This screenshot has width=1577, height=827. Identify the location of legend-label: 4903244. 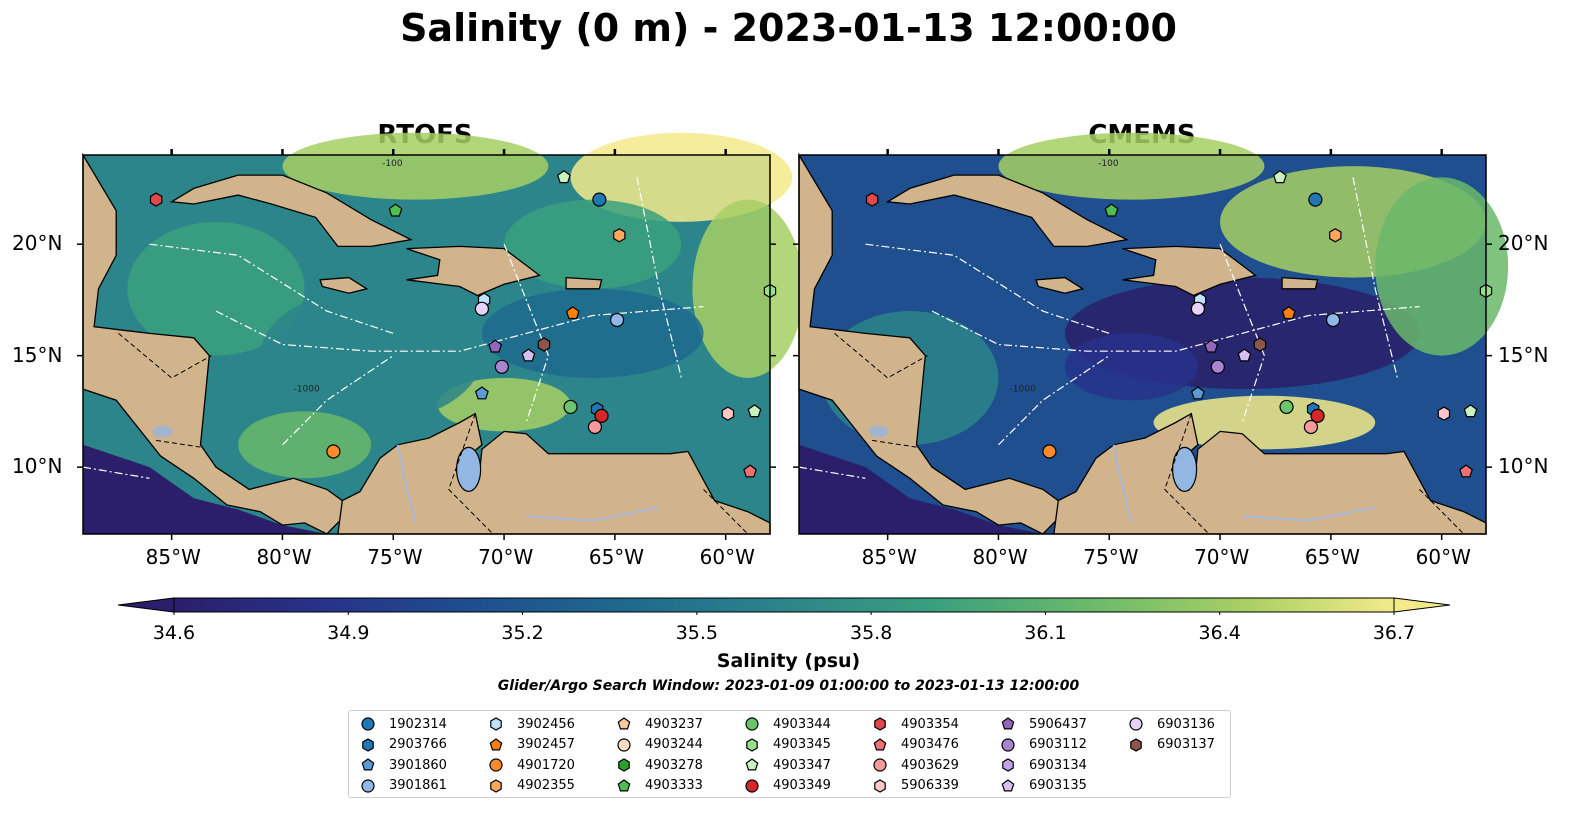
(674, 744).